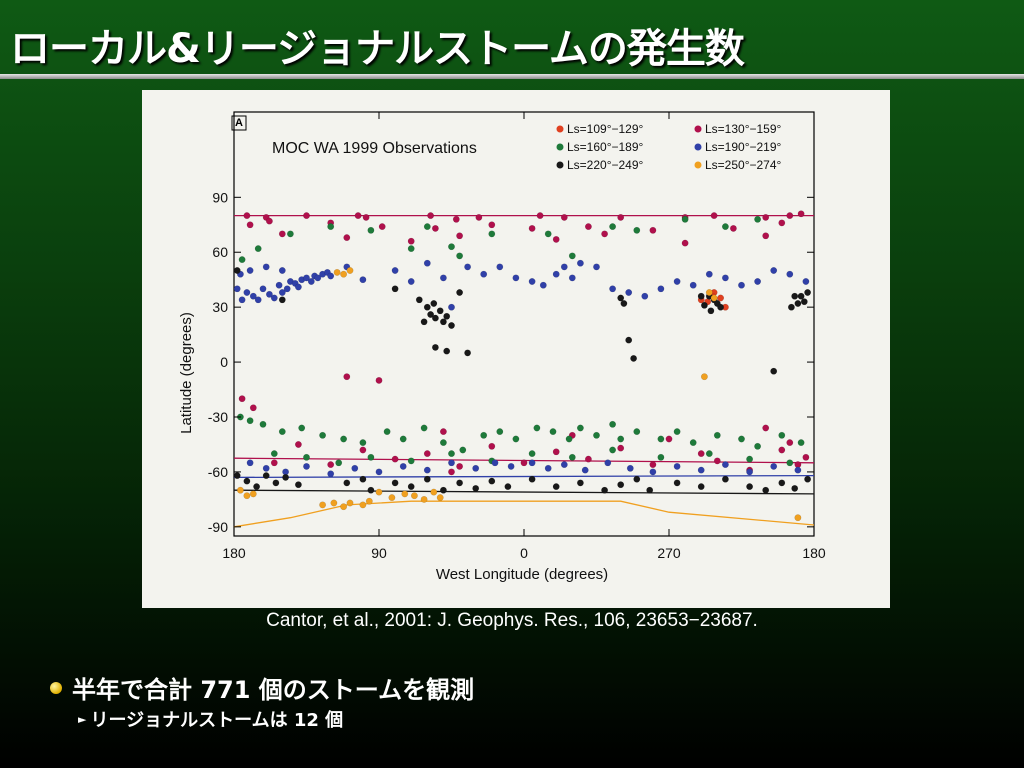  I want to click on y-tick-label-0: 90, so click(220, 197).